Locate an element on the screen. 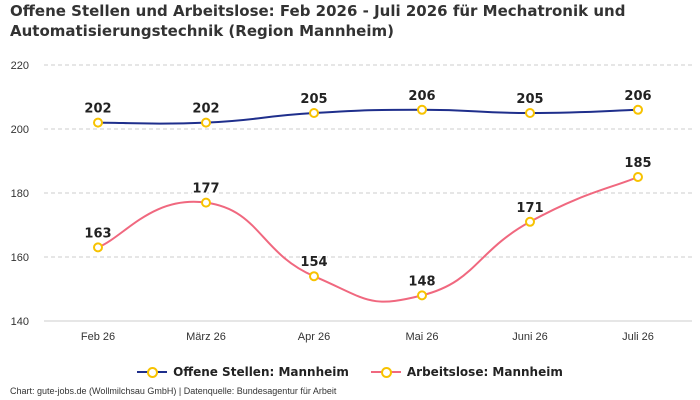 The width and height of the screenshot is (700, 400). series-line-offene-stellen is located at coordinates (368, 116).